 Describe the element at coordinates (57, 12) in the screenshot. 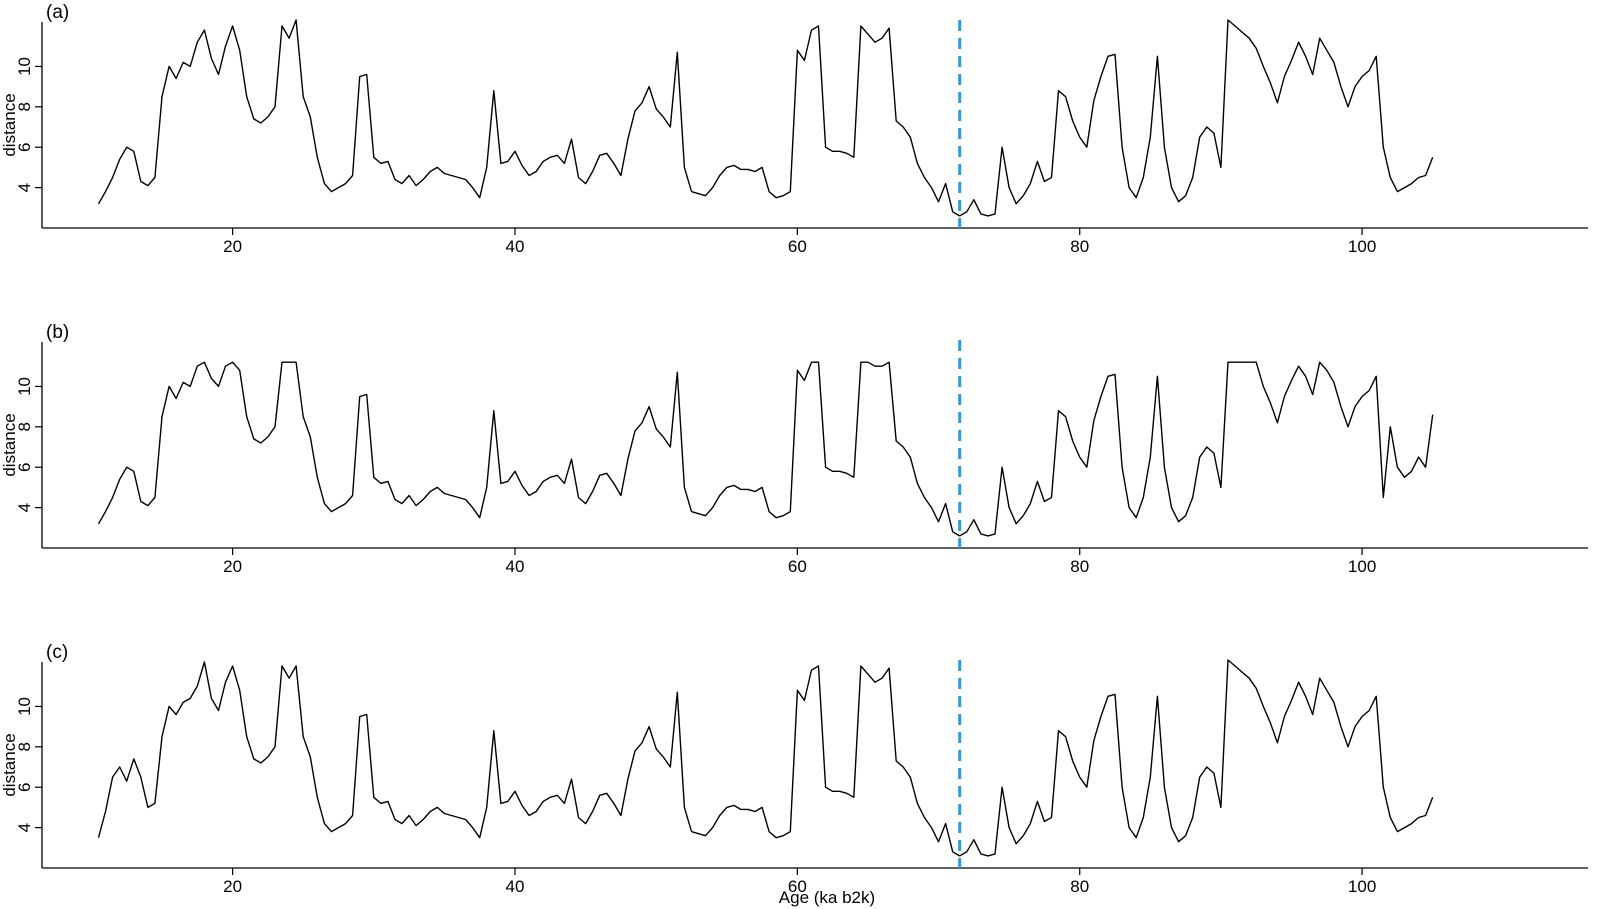

I see `panel-label: (a)` at that location.